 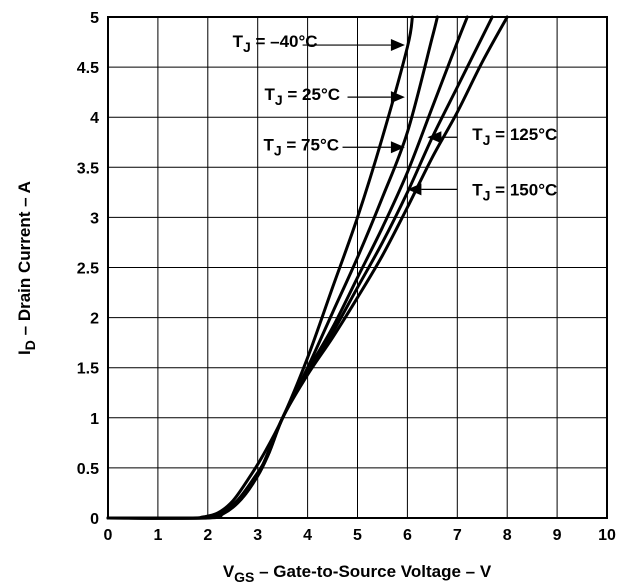 I want to click on series-label-3: TJ = 125°C, so click(x=514, y=136).